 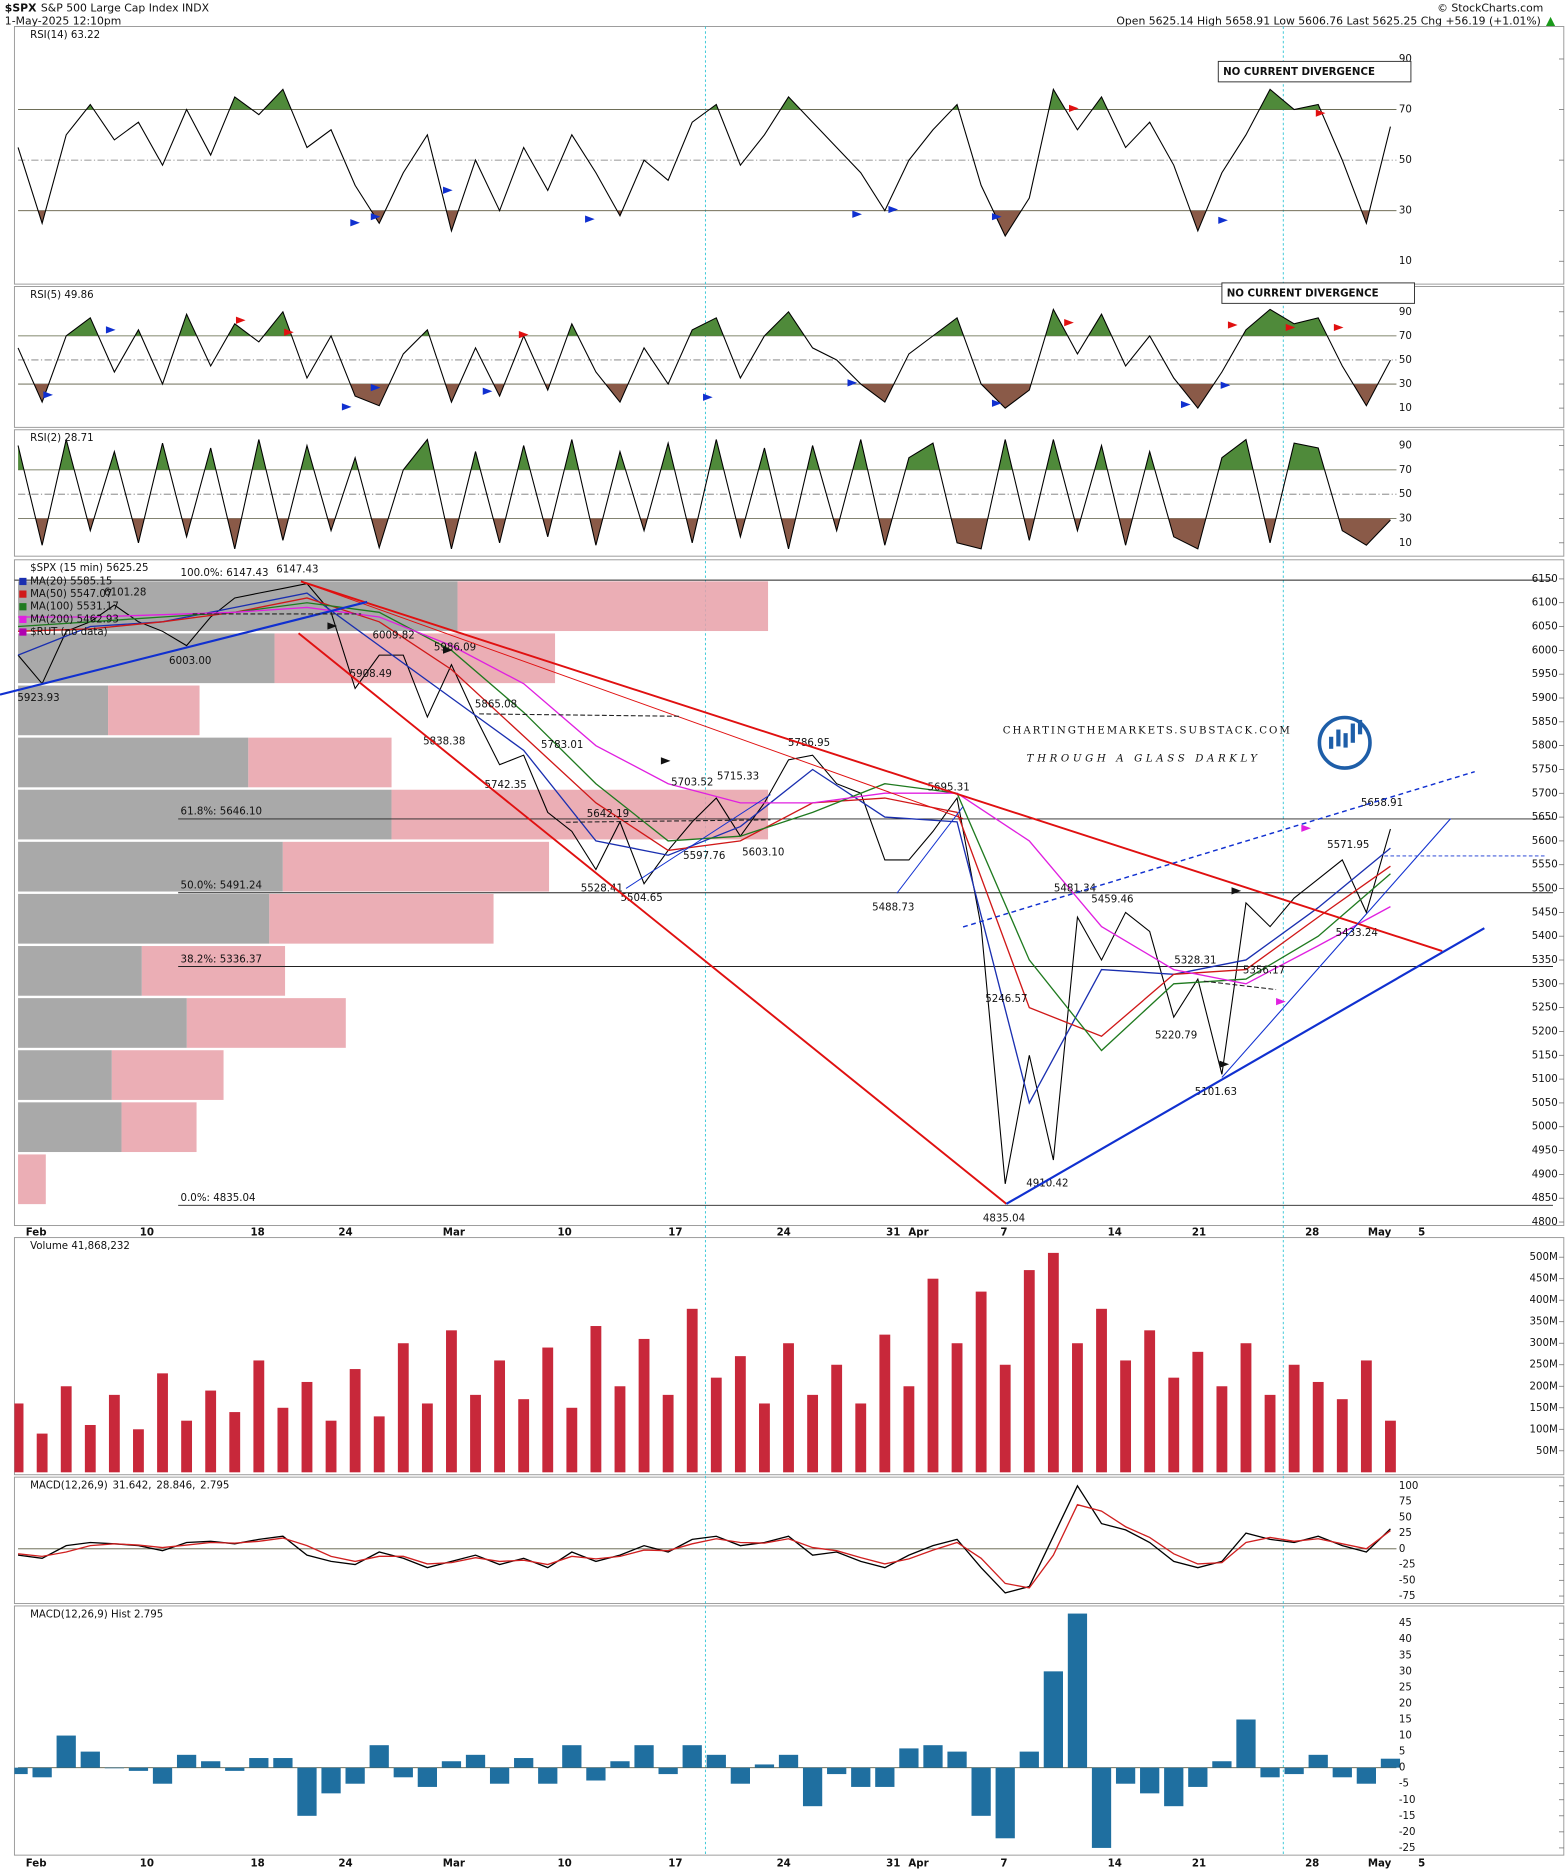 What do you see at coordinates (1545, 698) in the screenshot?
I see `y-tick-label: 5900` at bounding box center [1545, 698].